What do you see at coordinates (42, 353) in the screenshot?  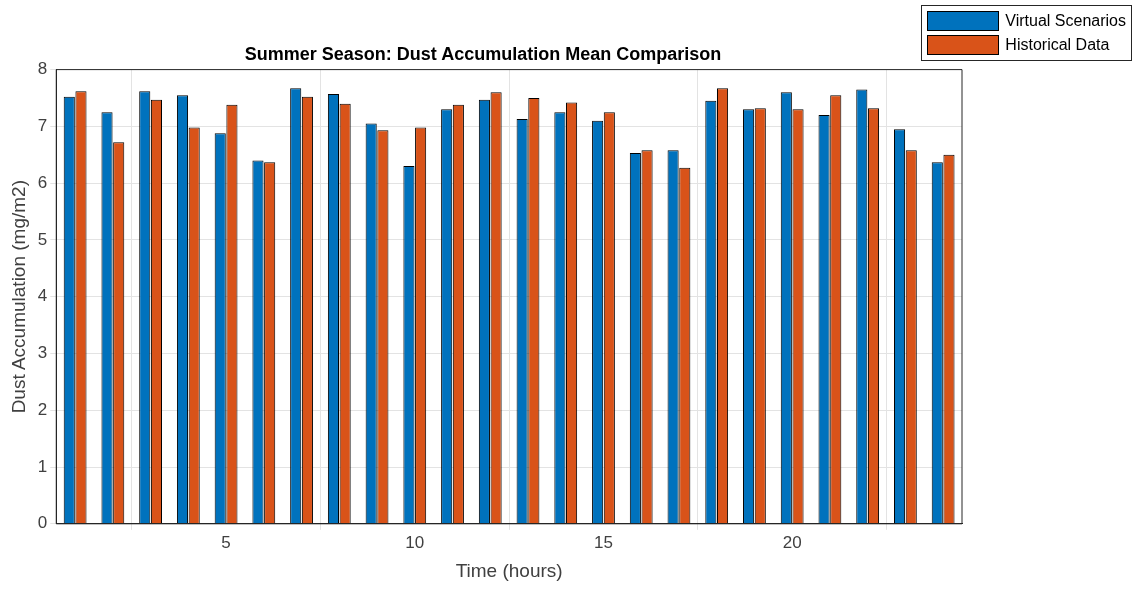 I see `y-tick-label: 3` at bounding box center [42, 353].